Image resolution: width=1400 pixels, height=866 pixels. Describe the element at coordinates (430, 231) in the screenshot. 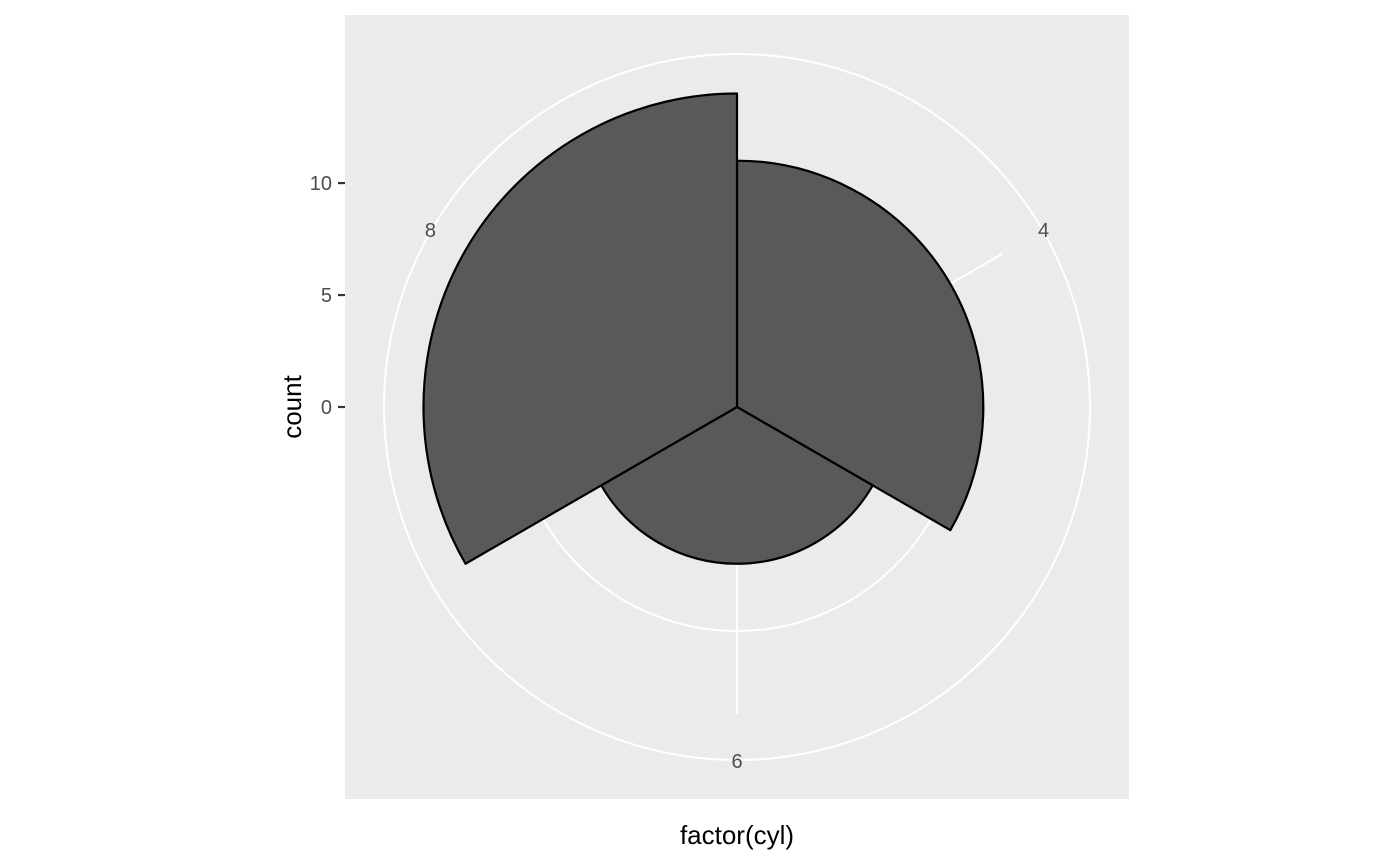

I see `category-label-8: 8` at that location.